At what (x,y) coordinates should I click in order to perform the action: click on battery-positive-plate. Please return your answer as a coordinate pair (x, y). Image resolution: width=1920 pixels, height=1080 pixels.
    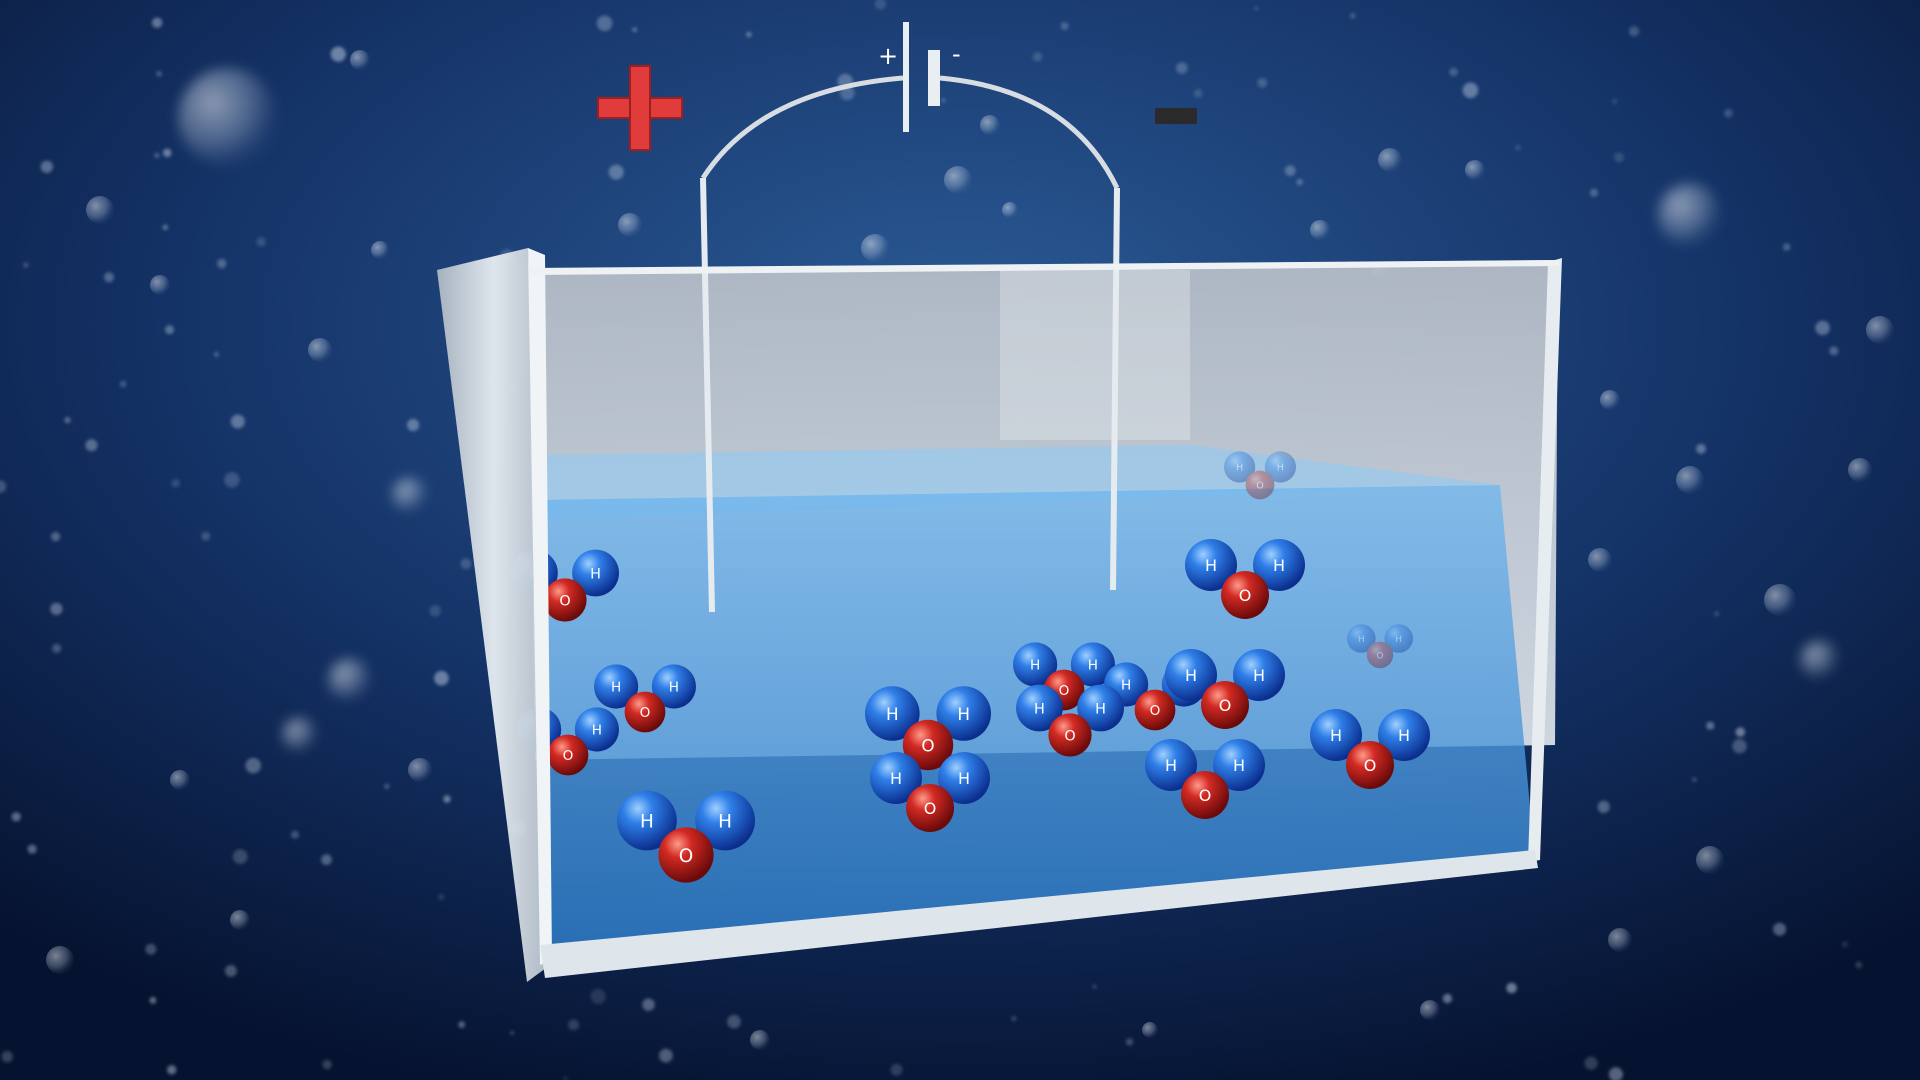
    Looking at the image, I should click on (906, 77).